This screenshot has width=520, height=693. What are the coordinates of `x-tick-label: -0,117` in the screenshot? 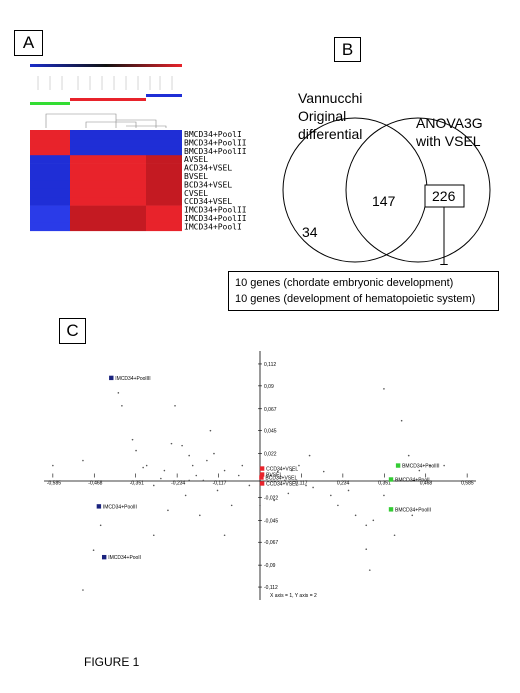 It's located at (220, 484).